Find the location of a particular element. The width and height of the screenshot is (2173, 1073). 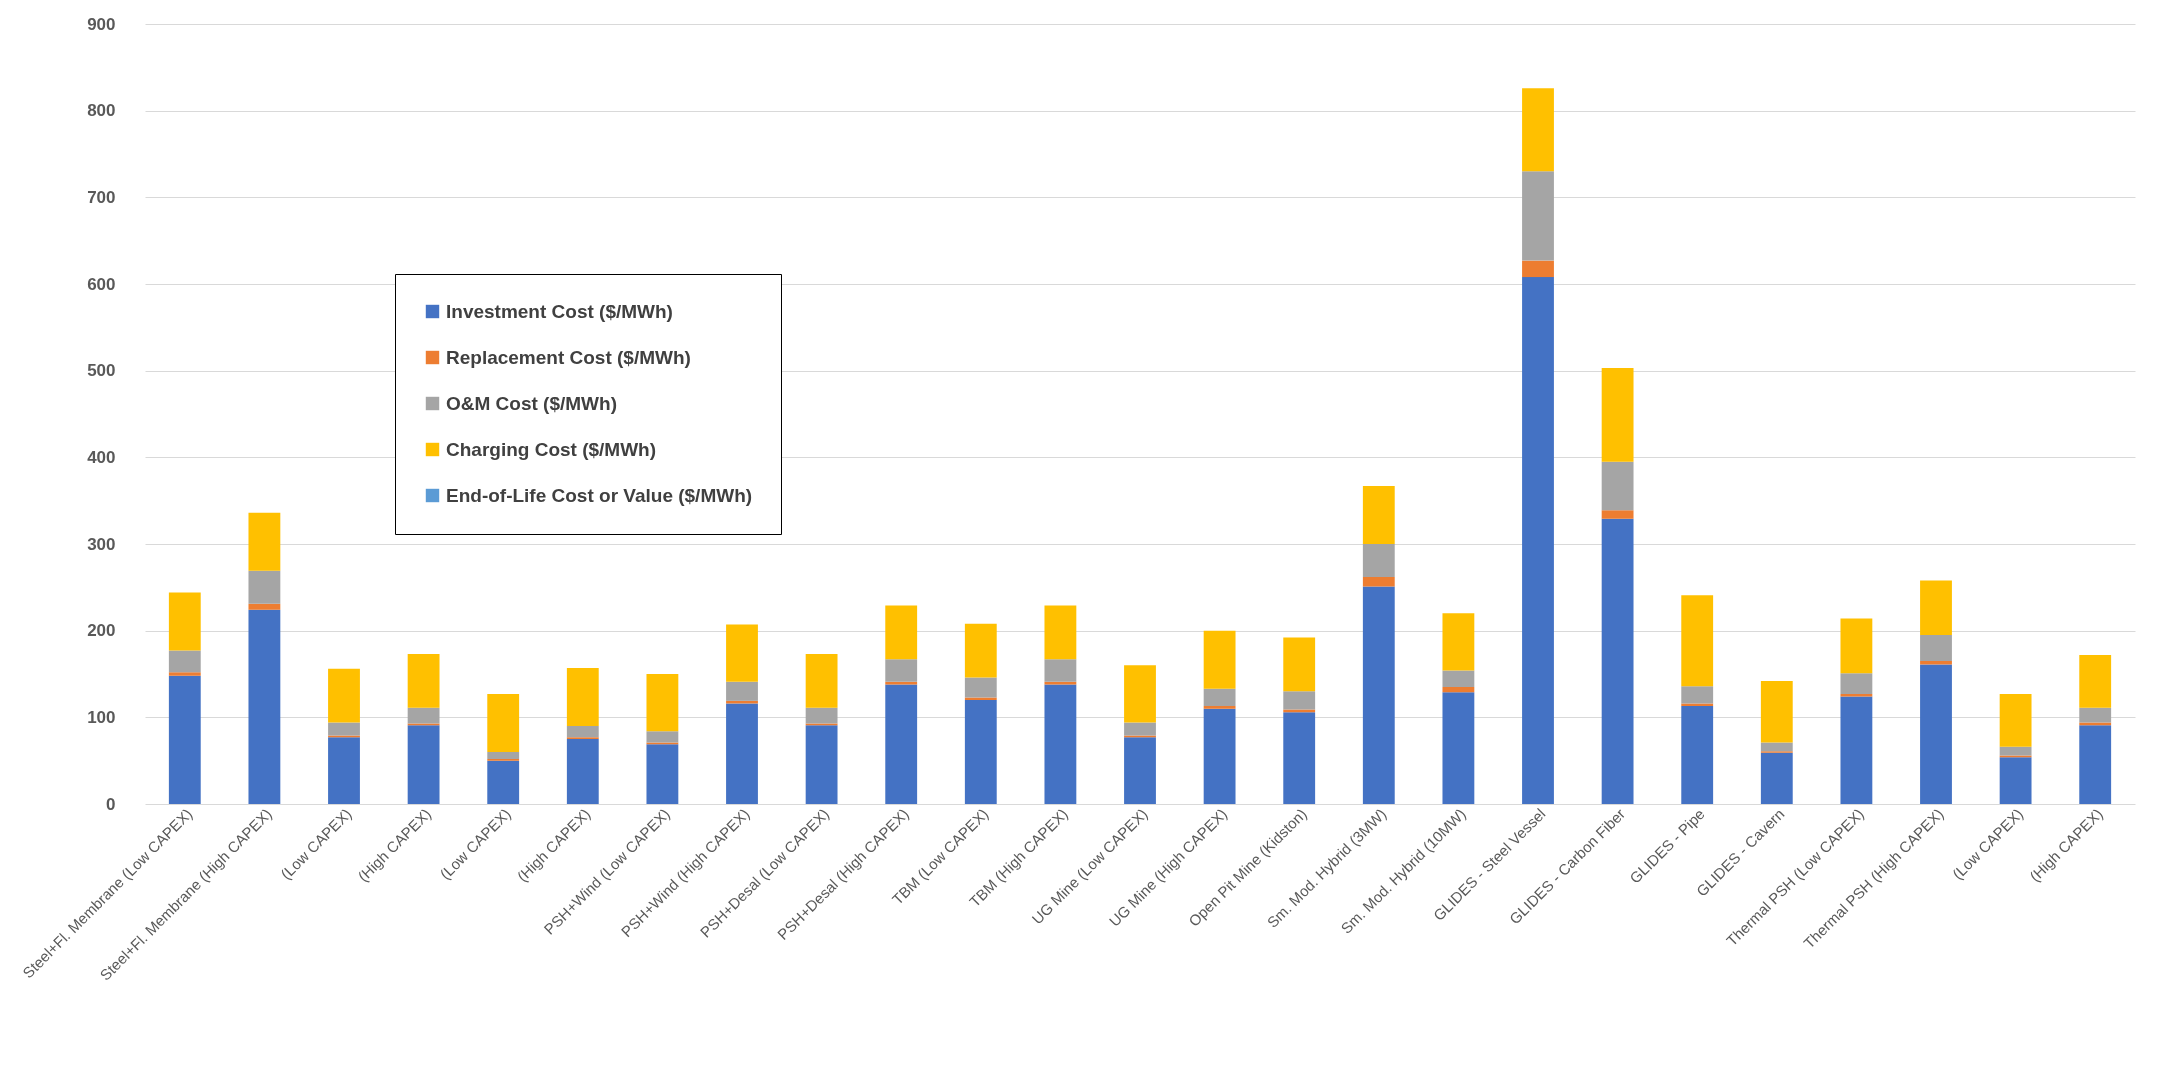

y-tick-label: 500 is located at coordinates (101, 371).